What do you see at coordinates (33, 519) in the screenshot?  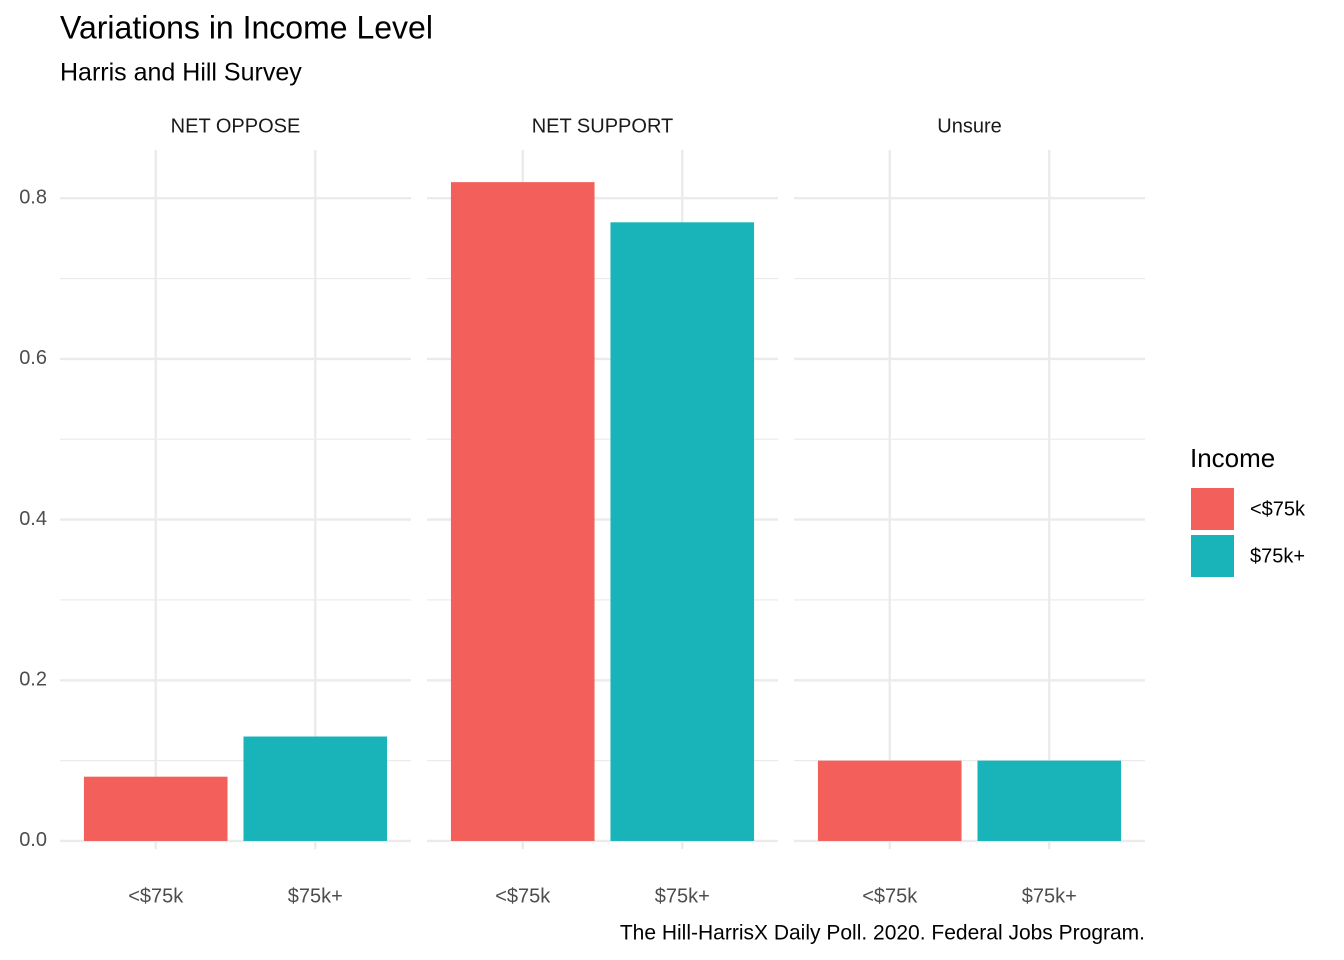 I see `y-tick-label: 0.4` at bounding box center [33, 519].